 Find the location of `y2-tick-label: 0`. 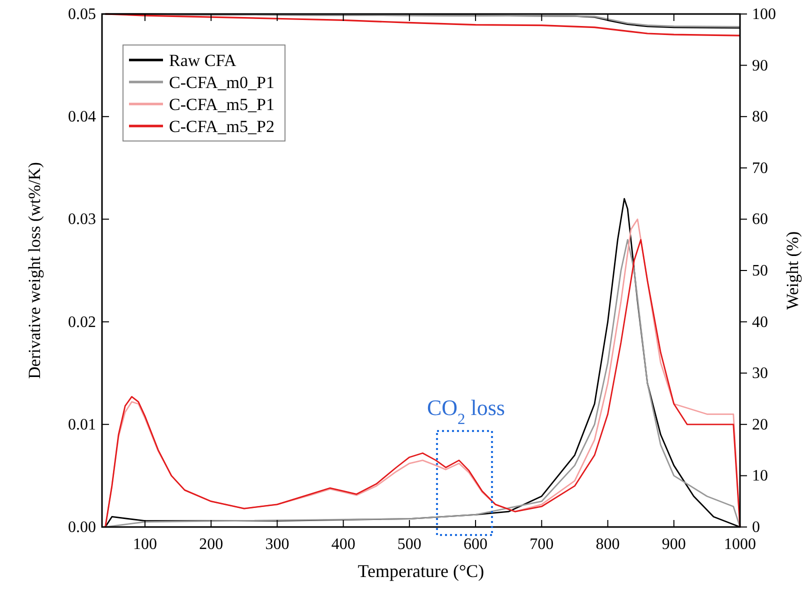

y2-tick-label: 0 is located at coordinates (756, 527).